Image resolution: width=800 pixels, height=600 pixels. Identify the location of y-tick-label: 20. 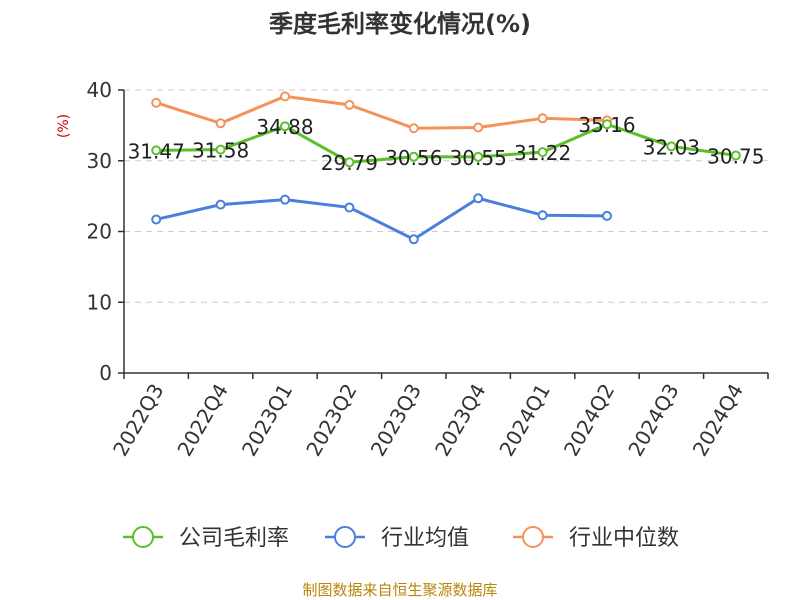
(99, 232).